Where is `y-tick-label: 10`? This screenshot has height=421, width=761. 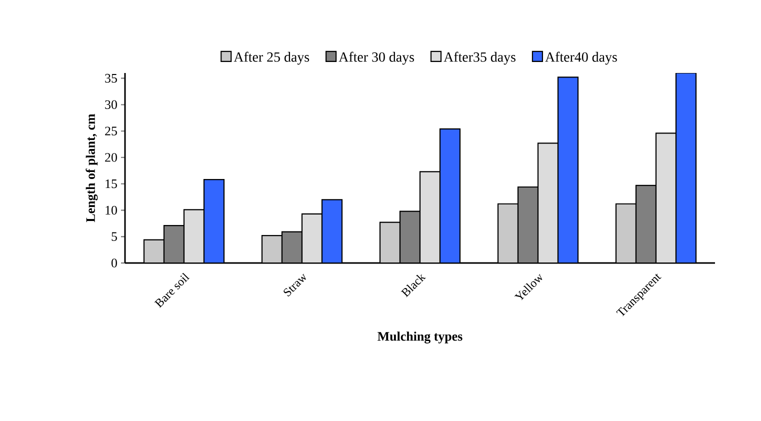 y-tick-label: 10 is located at coordinates (111, 210).